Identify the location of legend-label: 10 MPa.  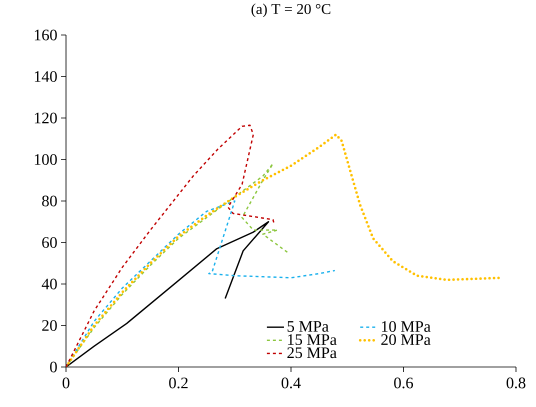
(406, 326).